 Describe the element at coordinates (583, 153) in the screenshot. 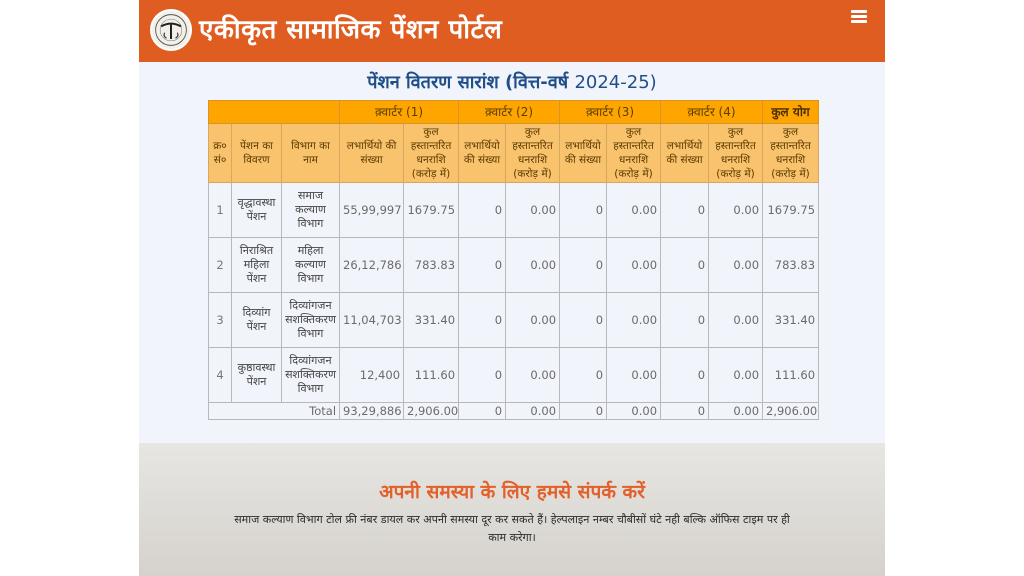

I see `q3-beneficiaries-header: लभार्थियो की संख्या` at that location.